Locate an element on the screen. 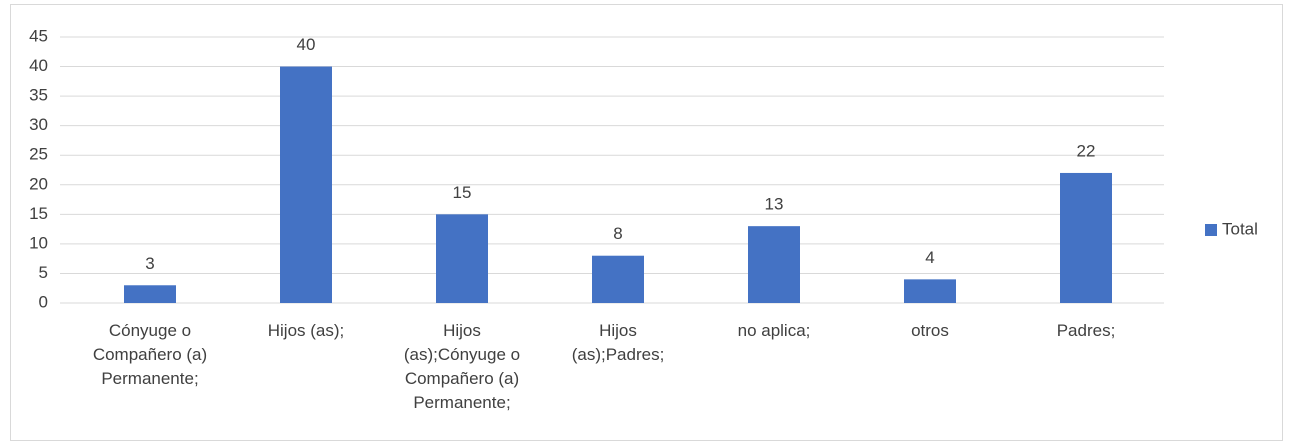  data-label: 3 is located at coordinates (149, 263).